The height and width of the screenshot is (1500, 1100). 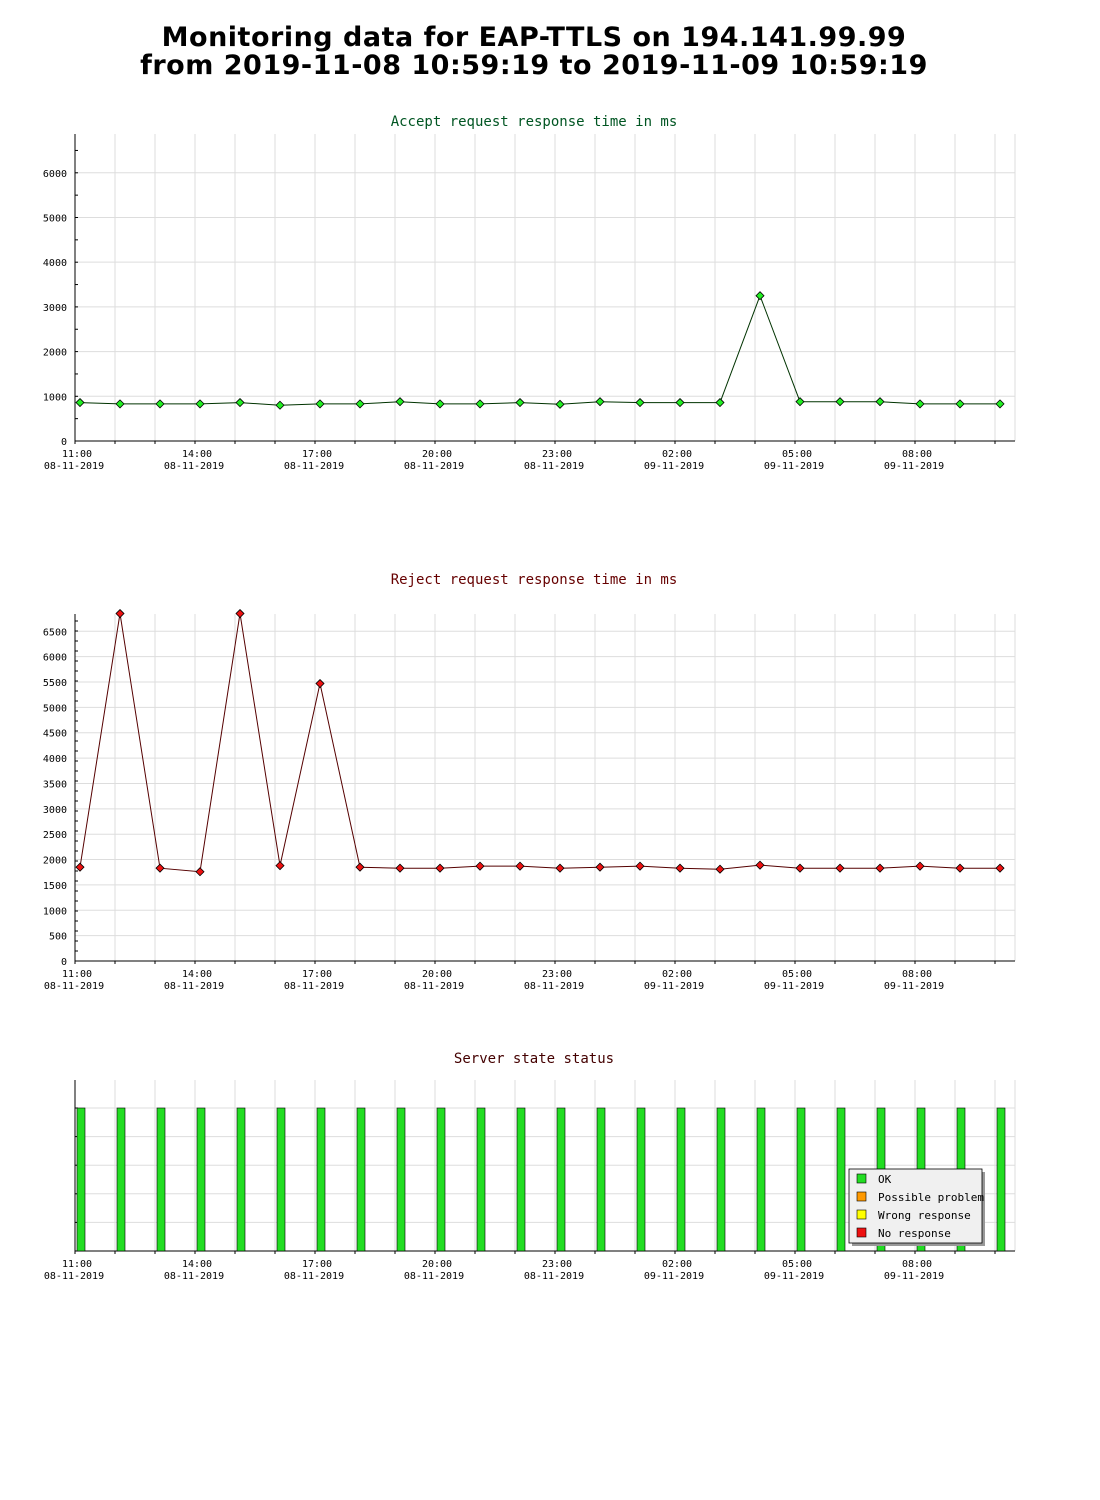 What do you see at coordinates (58, 937) in the screenshot?
I see `y-tick-label: 500` at bounding box center [58, 937].